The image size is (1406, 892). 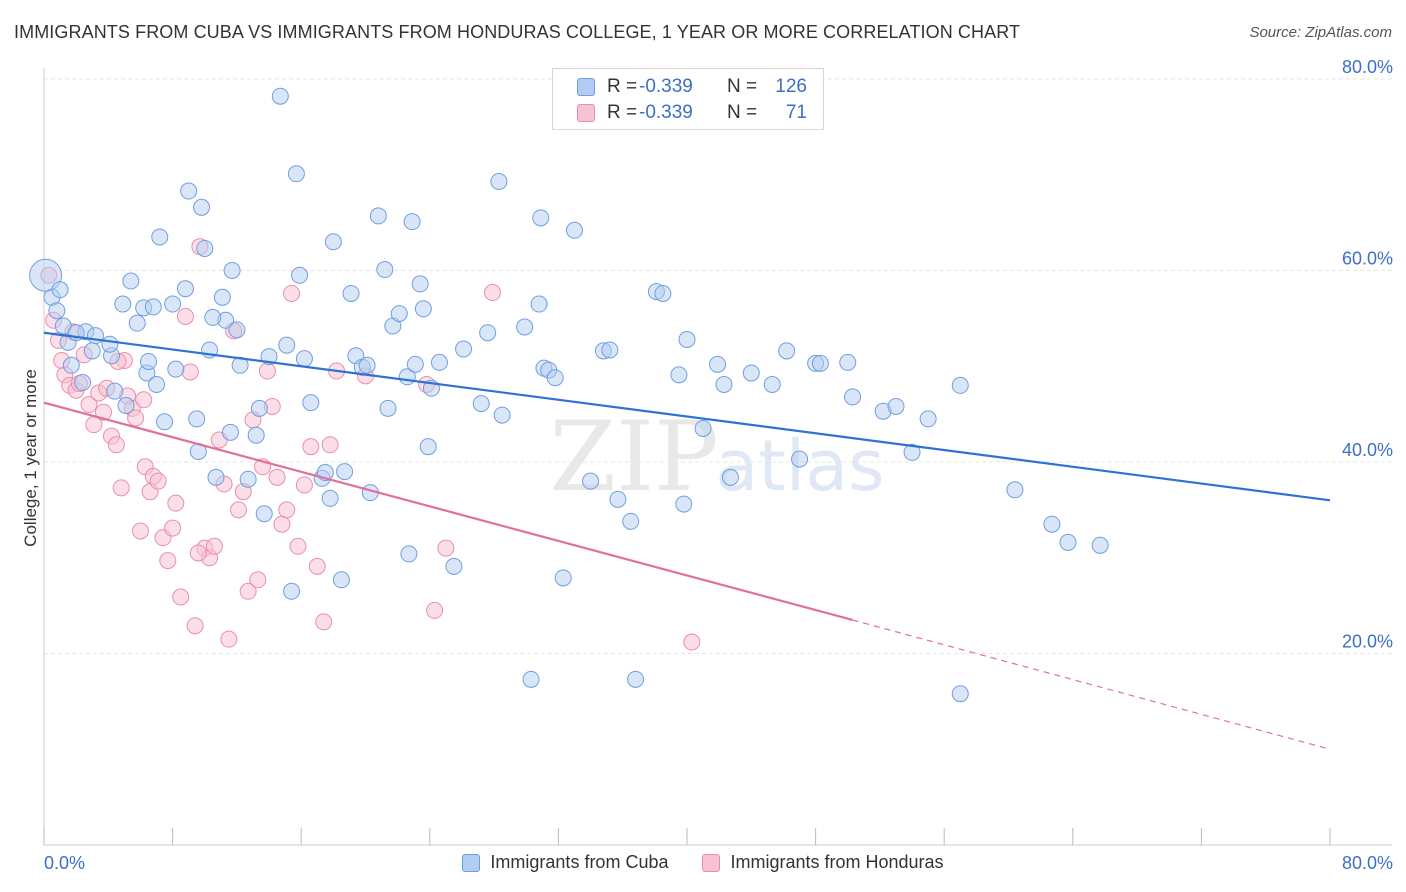 What do you see at coordinates (64, 863) in the screenshot?
I see `x-tick-label-min: 0.0%` at bounding box center [64, 863].